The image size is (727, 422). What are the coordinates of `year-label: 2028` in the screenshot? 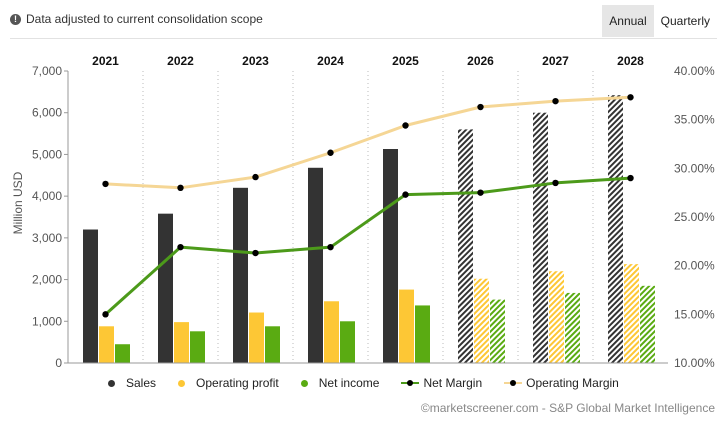 It's located at (630, 61).